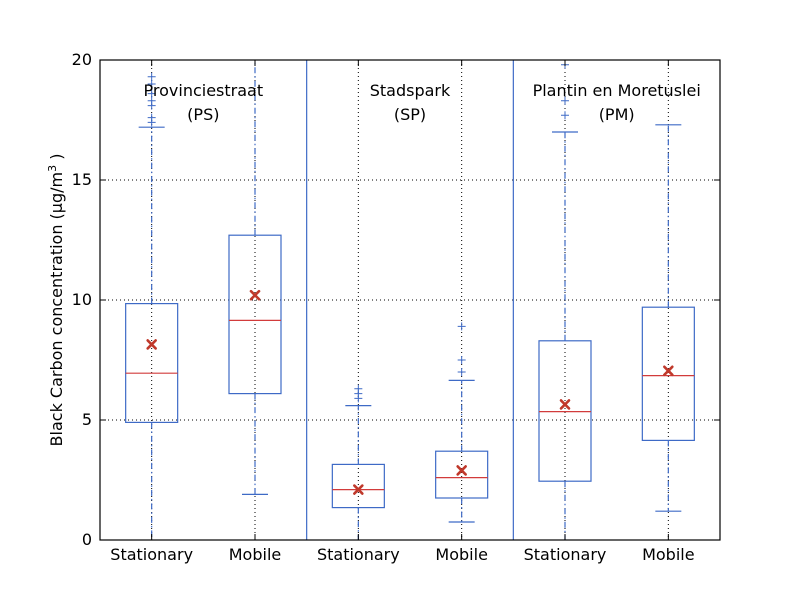 The height and width of the screenshot is (600, 800). What do you see at coordinates (410, 114) in the screenshot?
I see `group-title-line2: (SP)` at bounding box center [410, 114].